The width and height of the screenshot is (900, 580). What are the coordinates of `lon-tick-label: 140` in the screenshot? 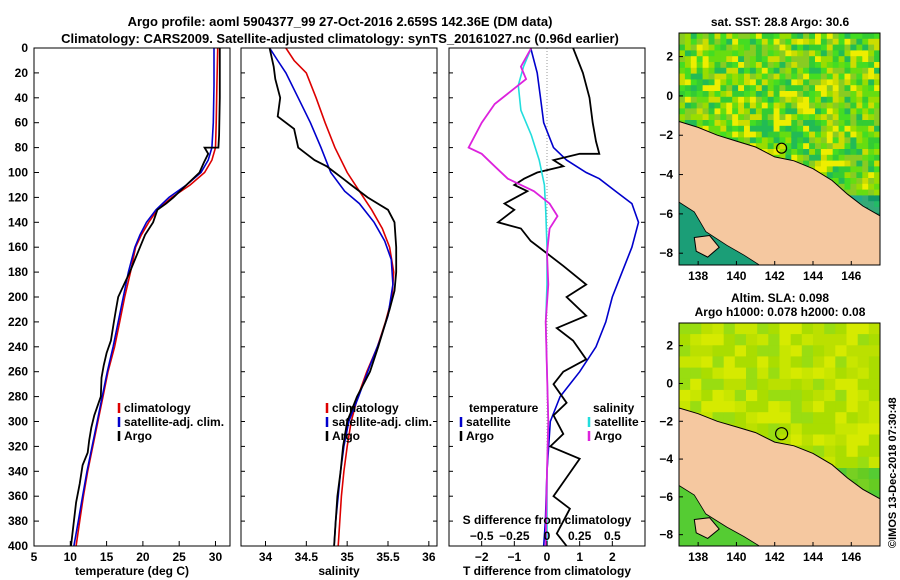 It's located at (736, 276).